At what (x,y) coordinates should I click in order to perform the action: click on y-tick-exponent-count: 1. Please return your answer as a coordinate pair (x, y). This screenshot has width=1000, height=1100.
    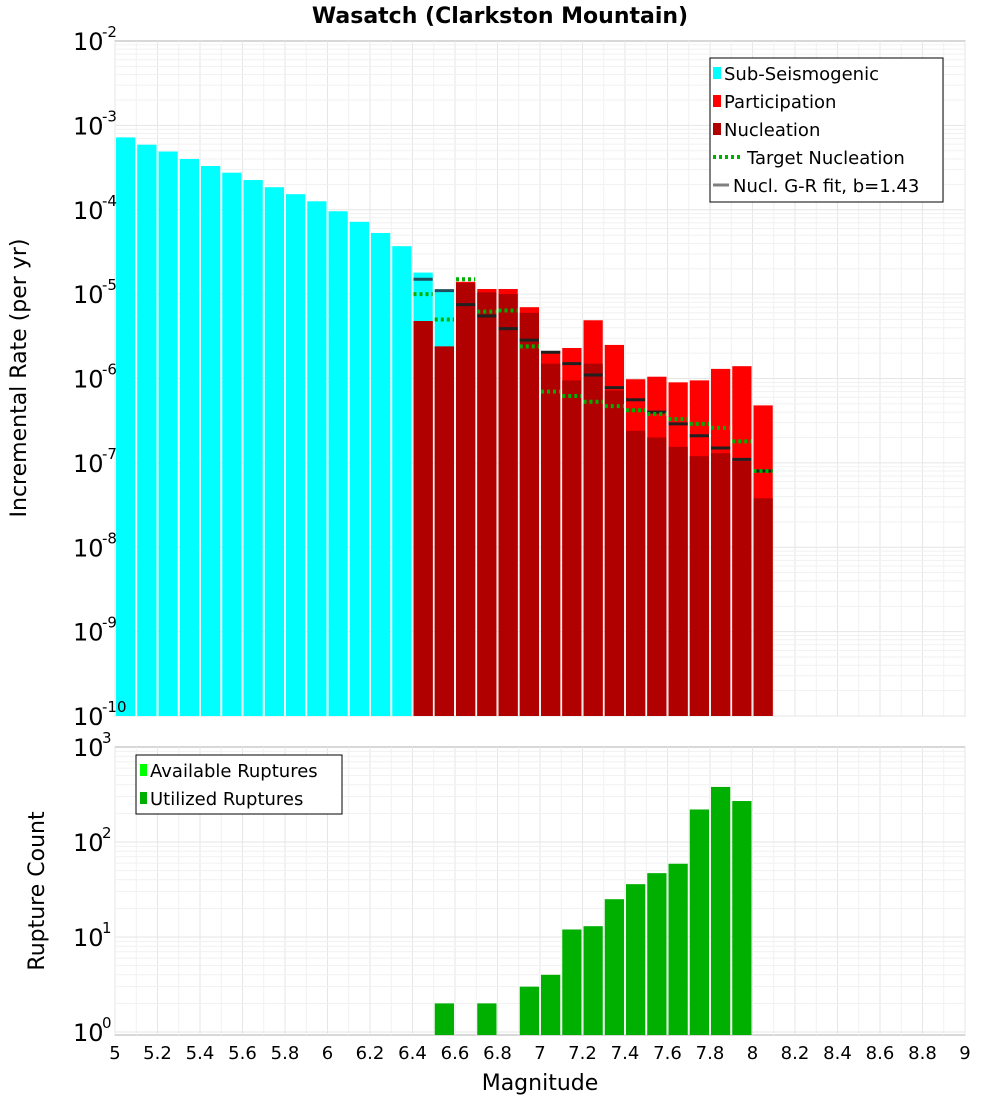
    Looking at the image, I should click on (107, 928).